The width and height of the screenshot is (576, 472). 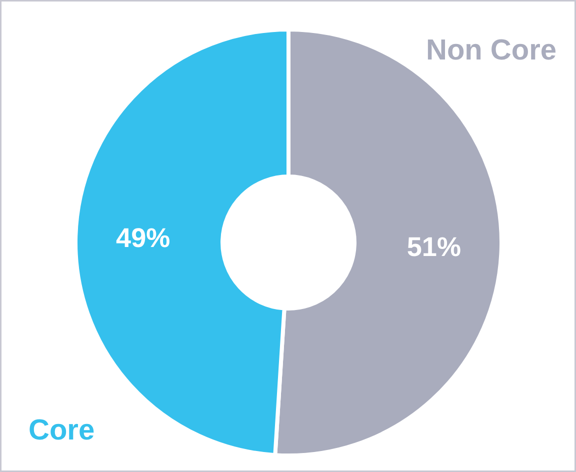 I want to click on data-label: 51%, so click(x=433, y=247).